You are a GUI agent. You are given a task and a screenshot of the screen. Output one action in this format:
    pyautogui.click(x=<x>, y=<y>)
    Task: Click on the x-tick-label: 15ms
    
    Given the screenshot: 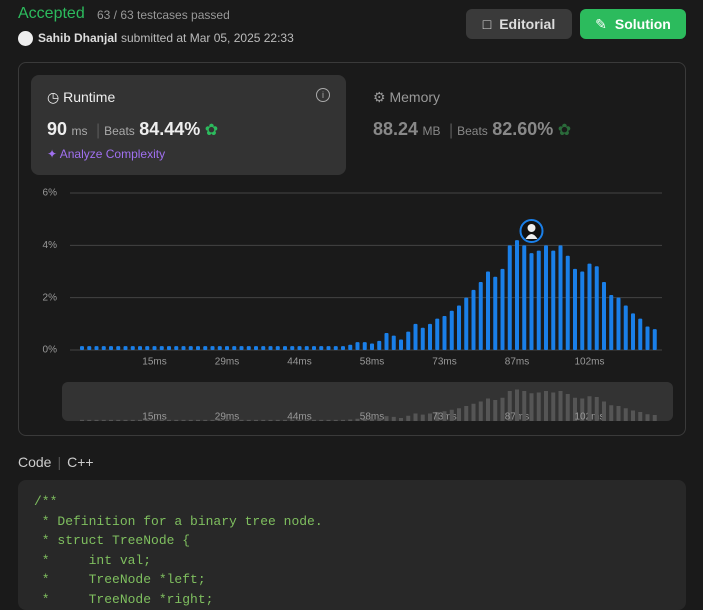 What is the action you would take?
    pyautogui.click(x=154, y=362)
    